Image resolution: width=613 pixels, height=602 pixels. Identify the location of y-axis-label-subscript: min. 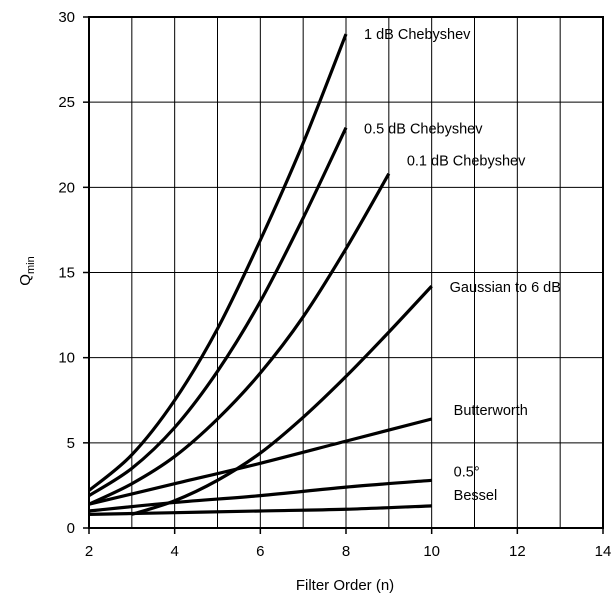
(31, 265).